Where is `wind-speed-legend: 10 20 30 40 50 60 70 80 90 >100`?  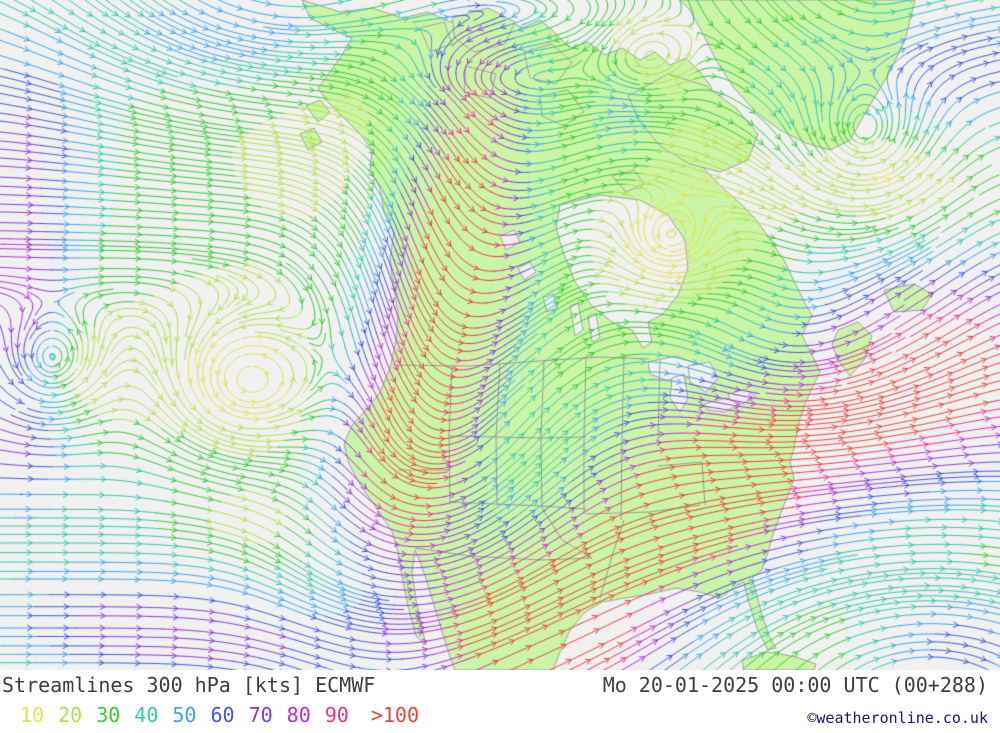 wind-speed-legend: 10 20 30 40 50 60 70 80 90 >100 is located at coordinates (219, 715).